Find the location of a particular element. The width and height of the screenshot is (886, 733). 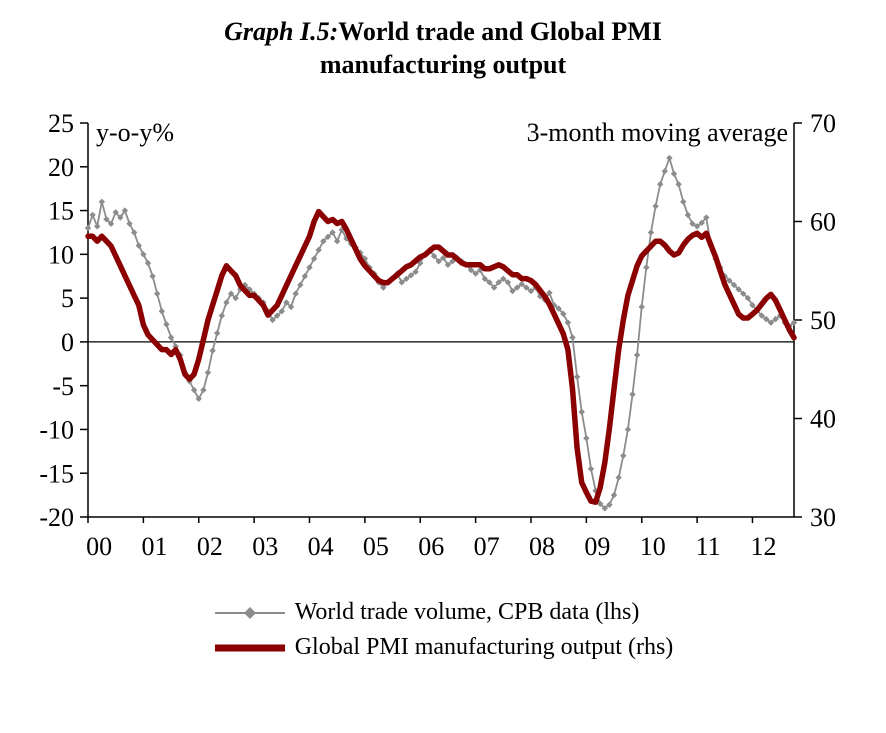

svg-text: 25 is located at coordinates (61, 123).